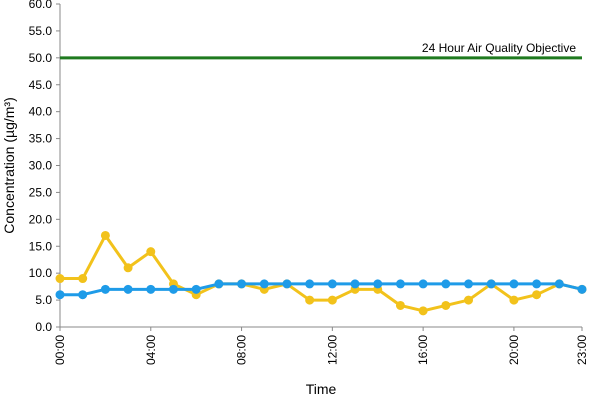  What do you see at coordinates (41, 139) in the screenshot?
I see `y-tick-label: 35.0` at bounding box center [41, 139].